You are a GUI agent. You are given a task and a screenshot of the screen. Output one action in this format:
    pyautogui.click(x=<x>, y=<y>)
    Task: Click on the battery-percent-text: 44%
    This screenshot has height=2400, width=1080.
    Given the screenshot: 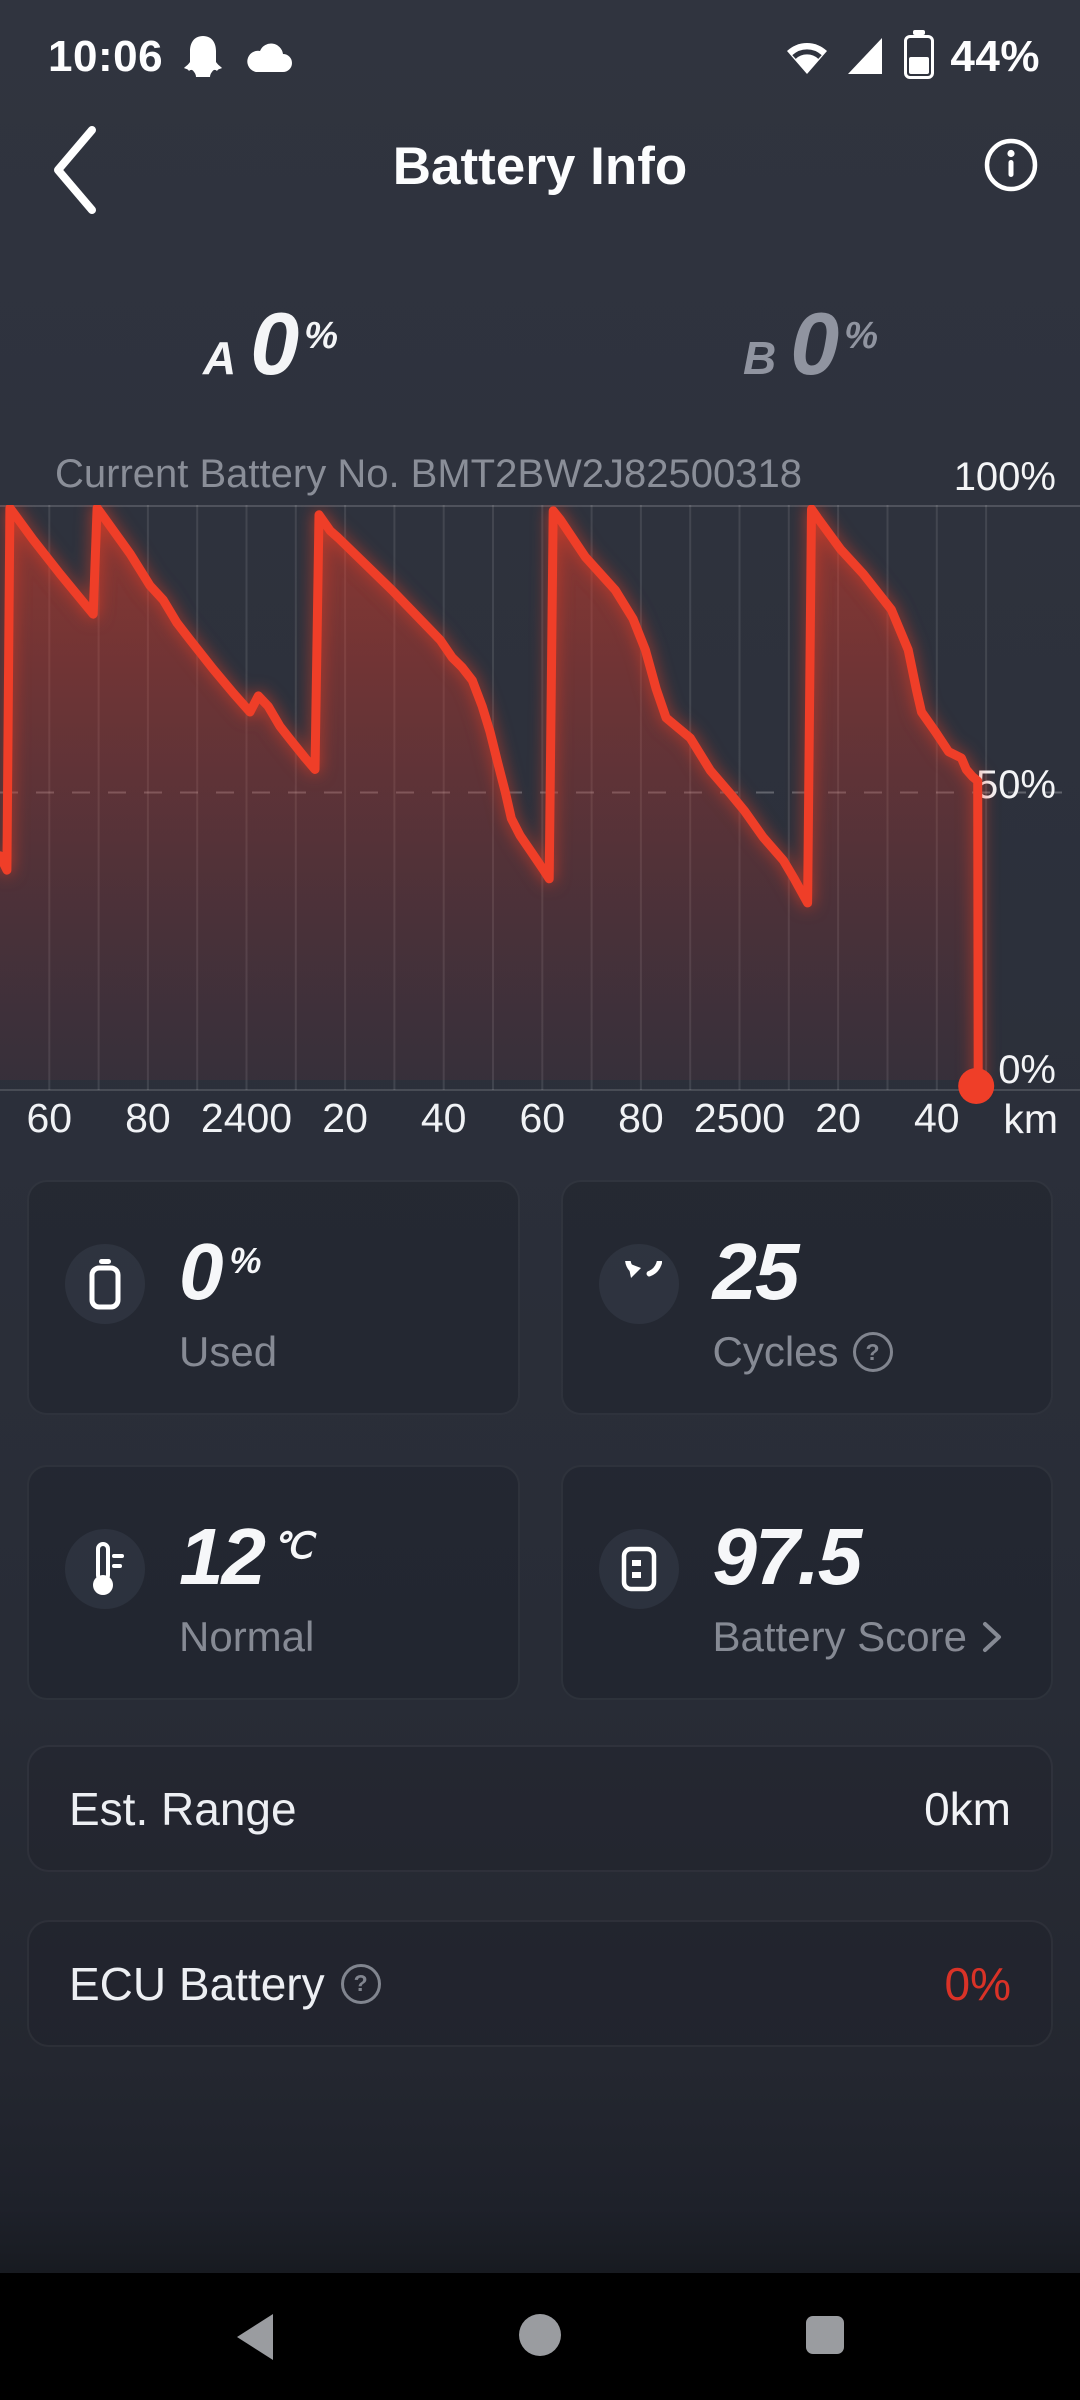 What is the action you would take?
    pyautogui.click(x=995, y=56)
    